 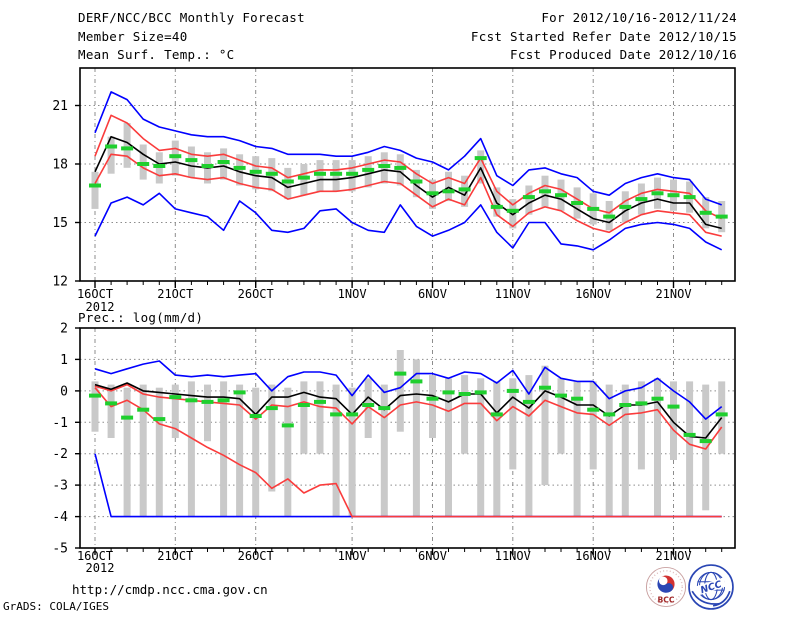 What do you see at coordinates (141, 317) in the screenshot?
I see `precip-chart-title: Prec.: log(mm/d)` at bounding box center [141, 317].